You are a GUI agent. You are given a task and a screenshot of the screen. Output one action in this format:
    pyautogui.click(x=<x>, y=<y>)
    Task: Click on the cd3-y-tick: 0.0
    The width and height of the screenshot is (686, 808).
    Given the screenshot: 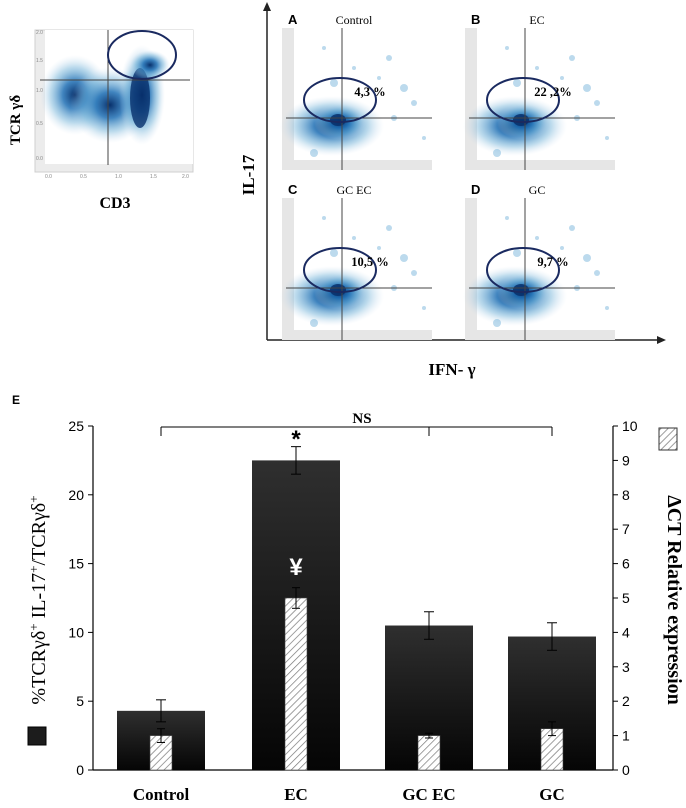 What is the action you would take?
    pyautogui.click(x=39, y=159)
    